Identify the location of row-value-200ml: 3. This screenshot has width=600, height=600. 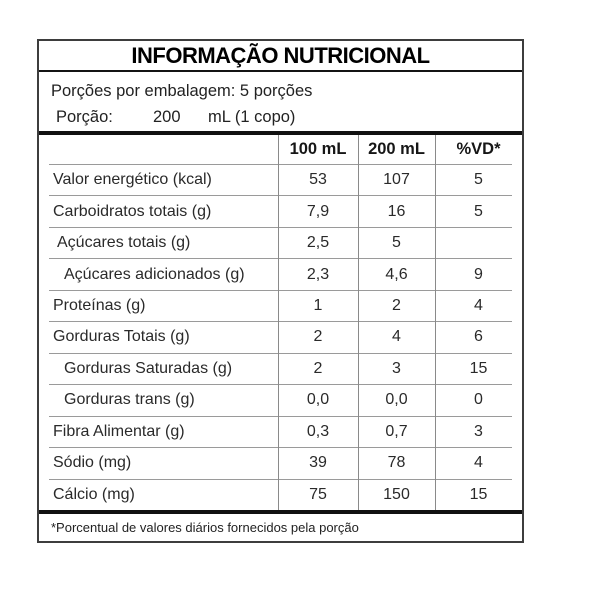
(396, 368).